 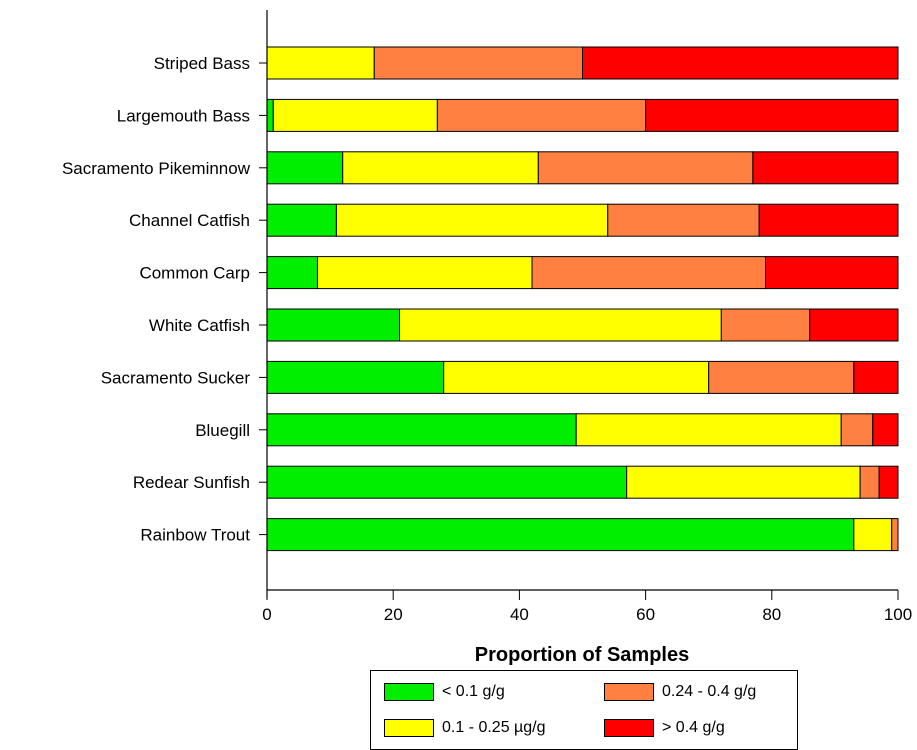 I want to click on x-tick-label: 20, so click(x=393, y=614).